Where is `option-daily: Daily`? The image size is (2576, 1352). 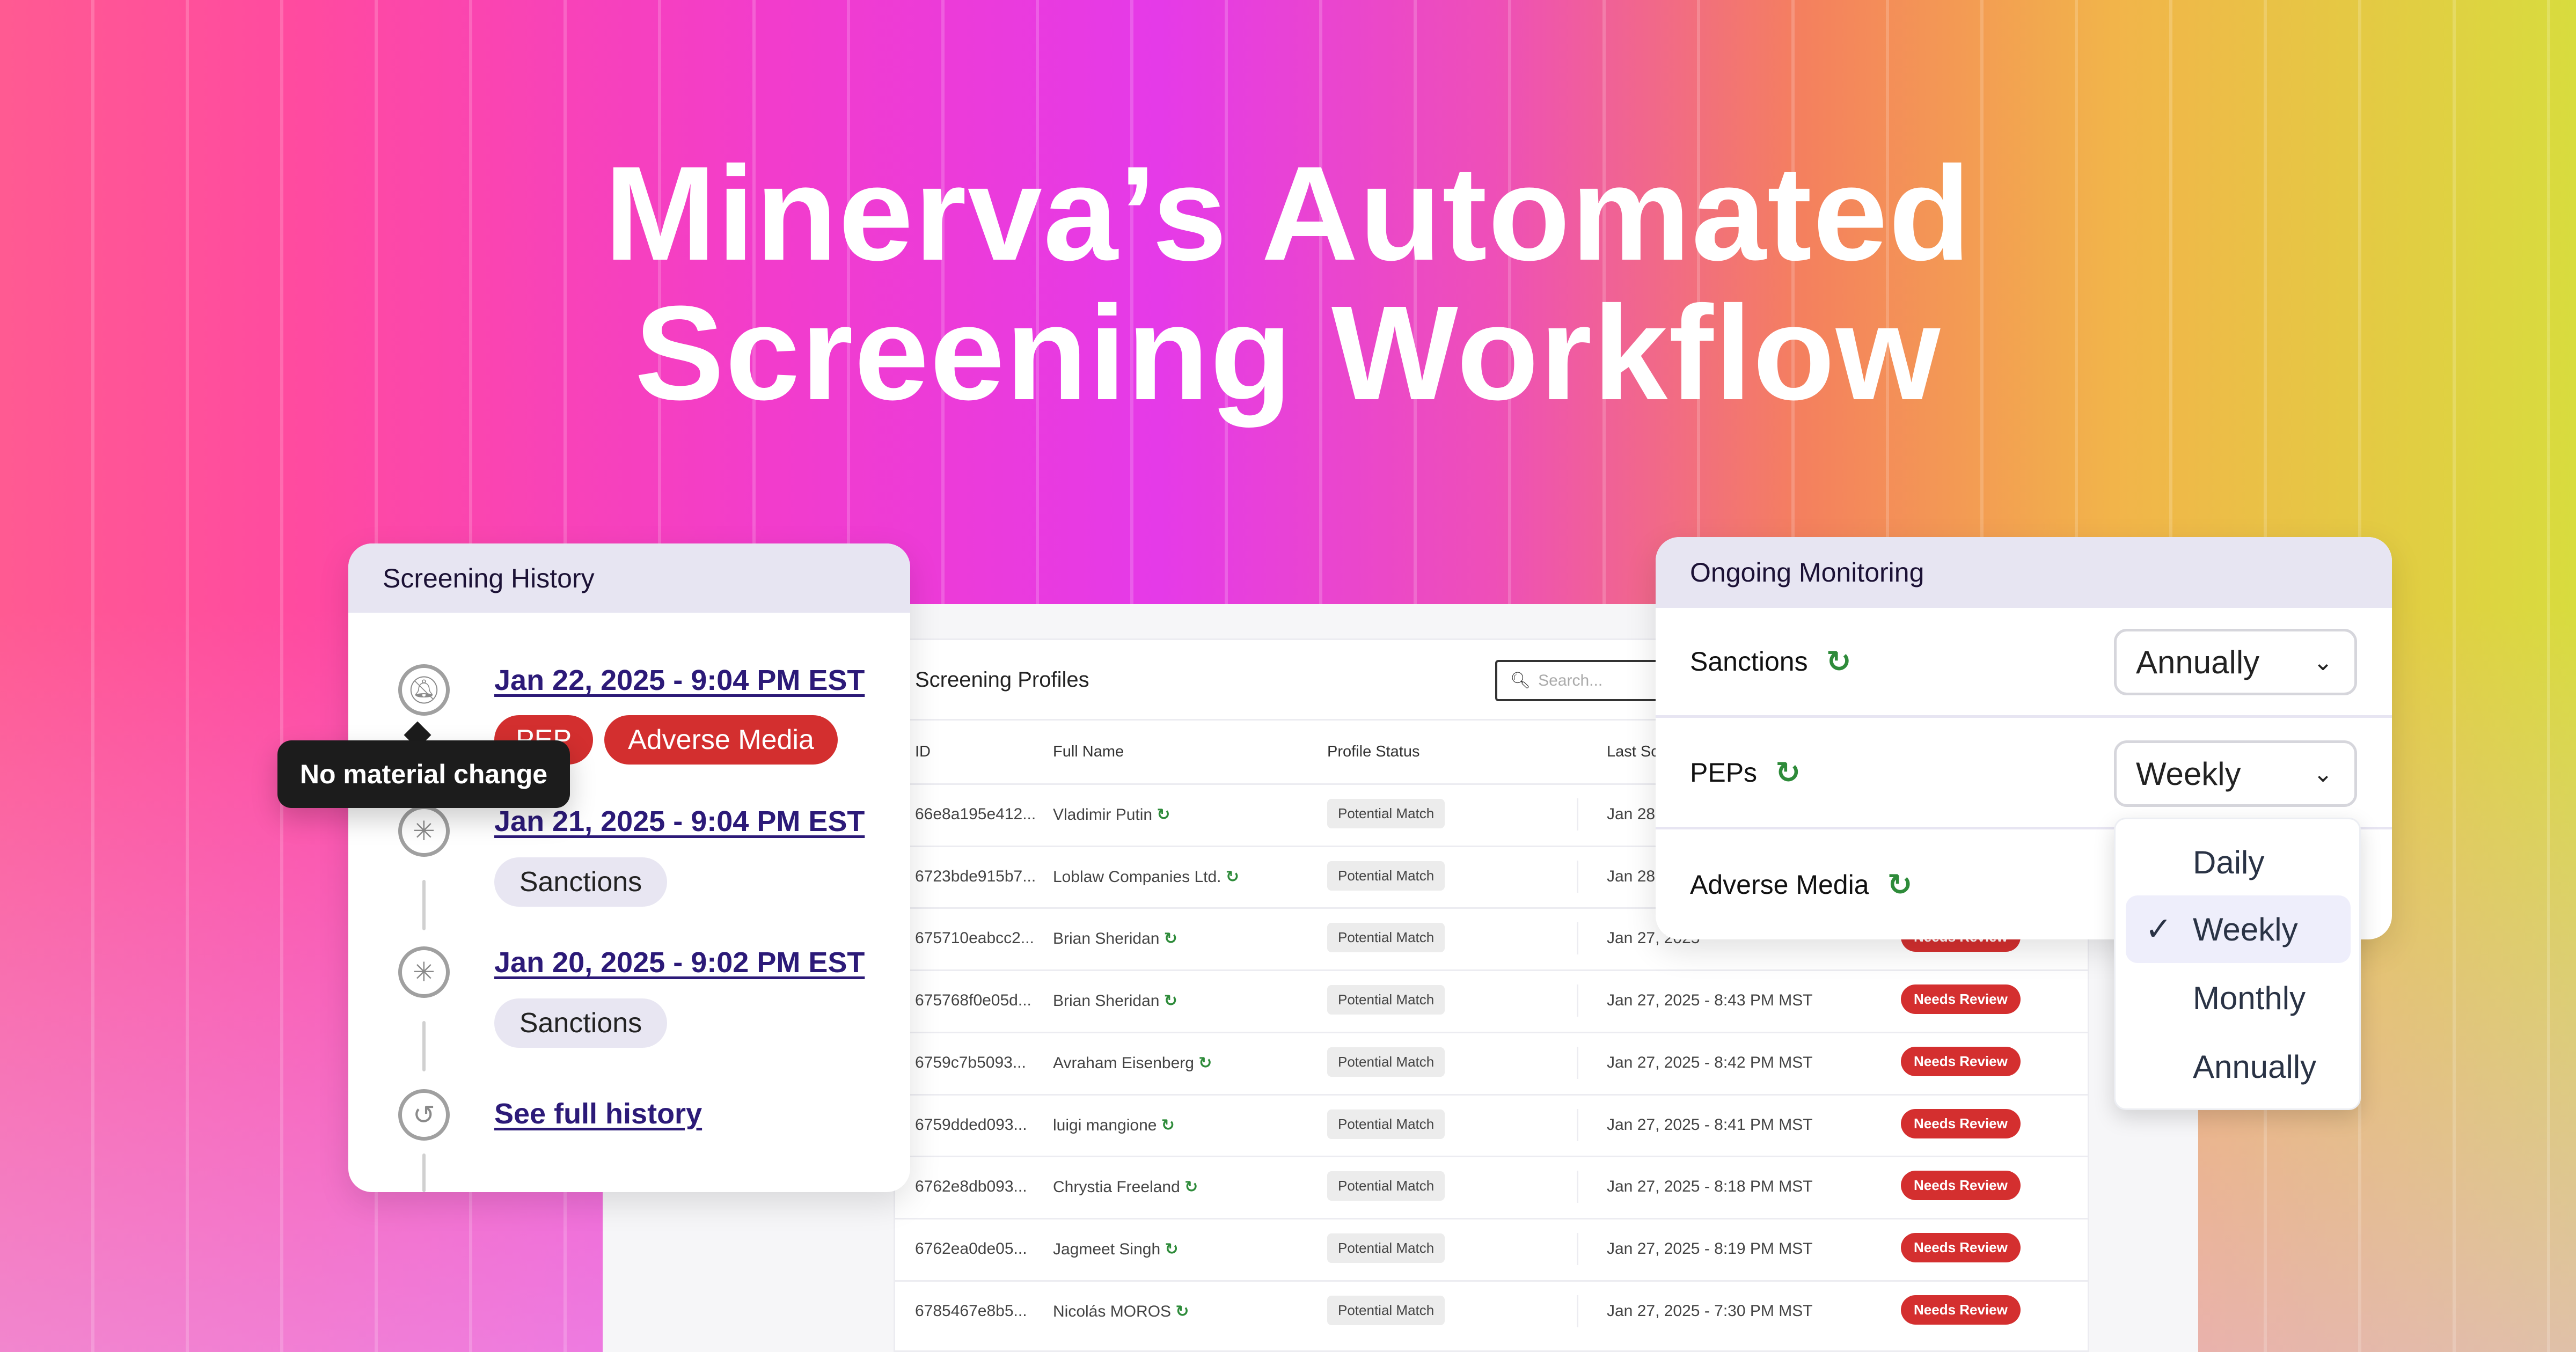
option-daily: Daily is located at coordinates (2229, 862).